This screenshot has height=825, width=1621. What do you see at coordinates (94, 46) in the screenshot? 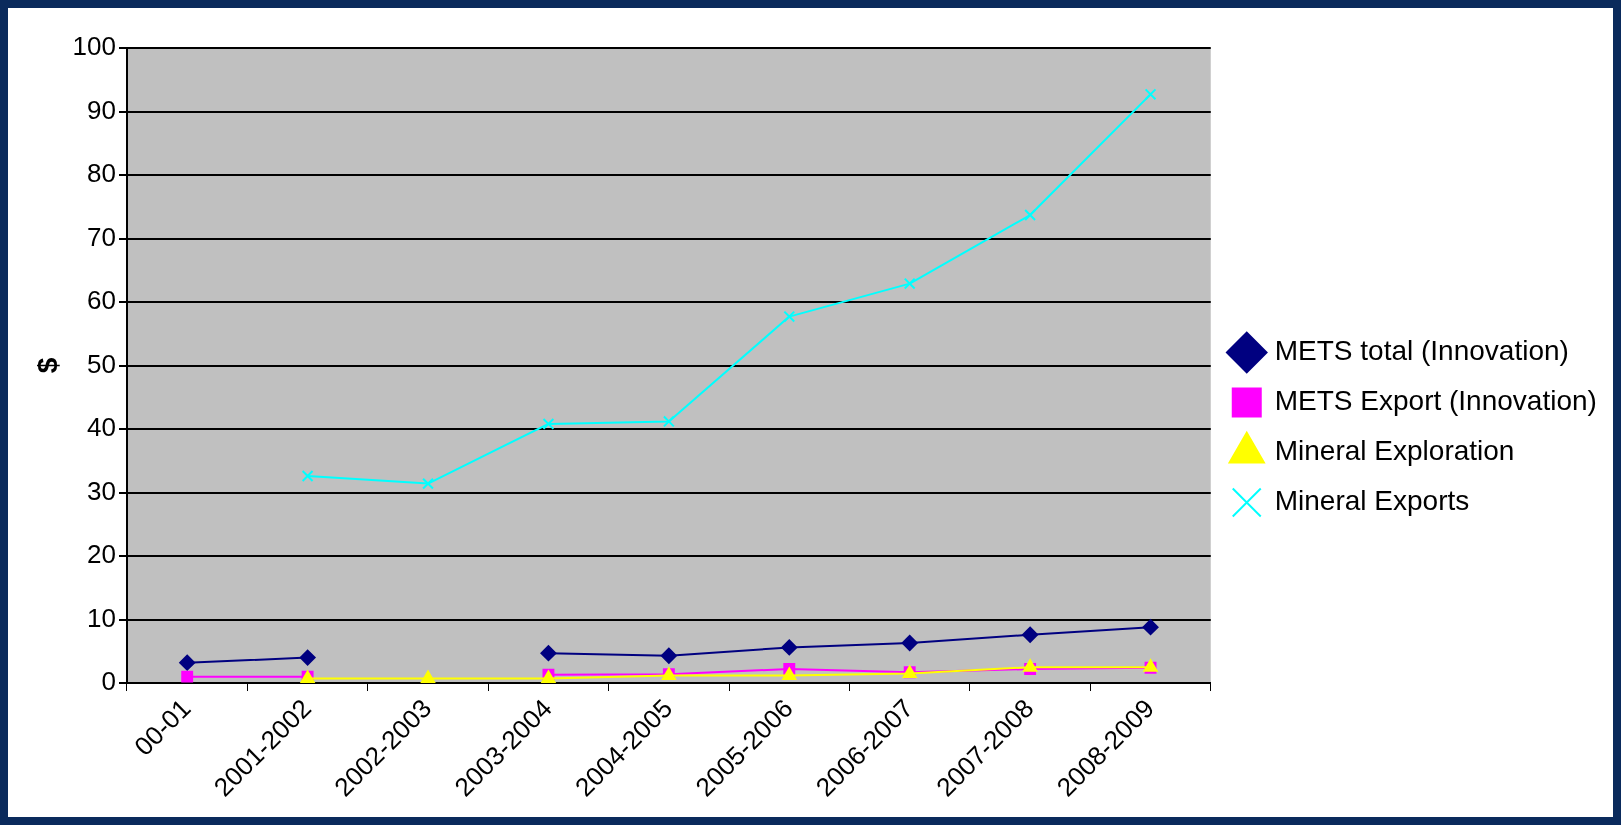
I see `y-tick-label: 100` at bounding box center [94, 46].